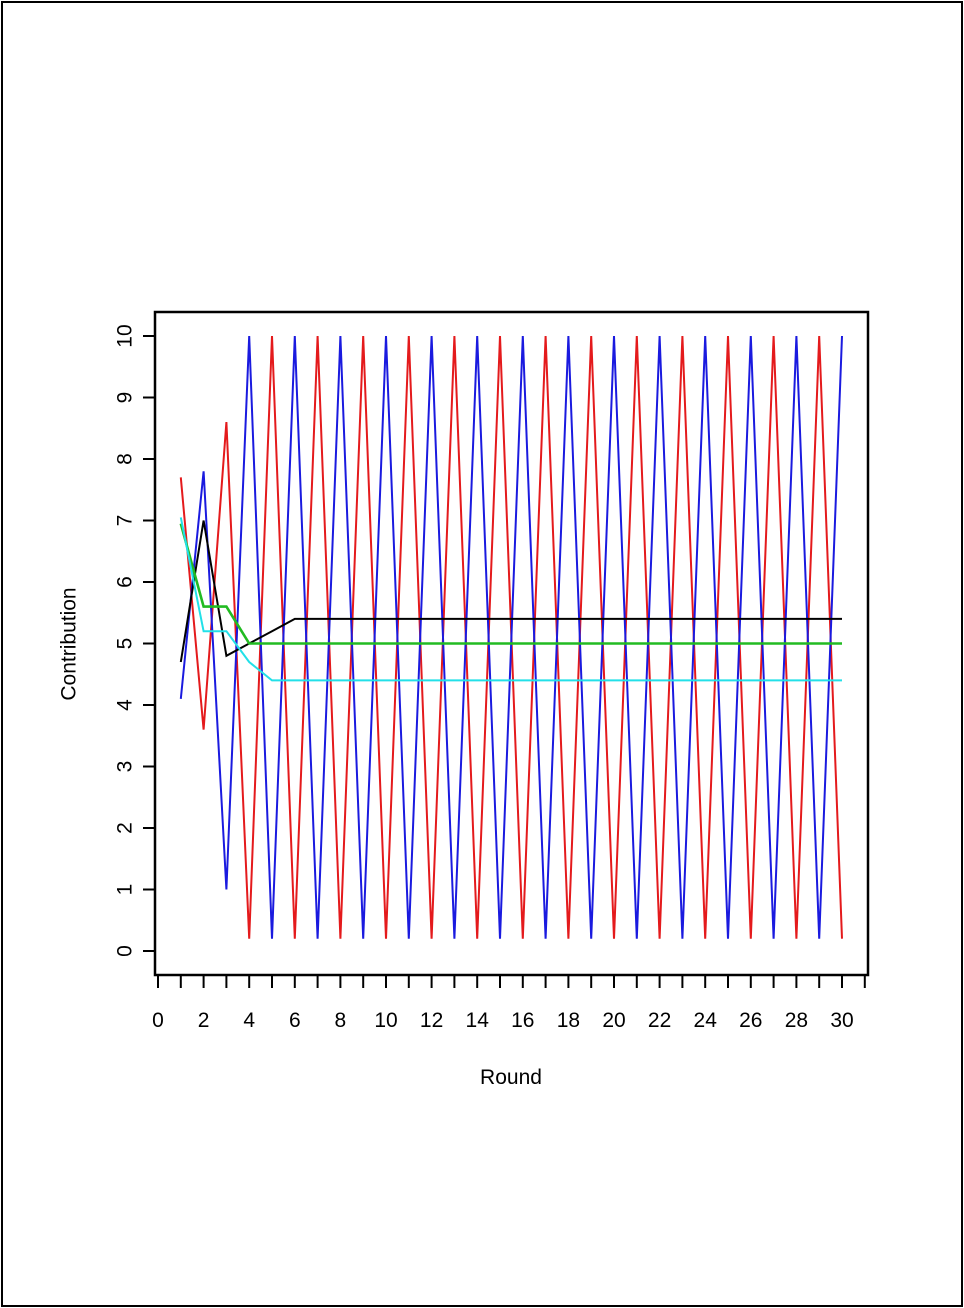 The image size is (964, 1308). Describe the element at coordinates (841, 1020) in the screenshot. I see `x-tick-label: 30` at that location.